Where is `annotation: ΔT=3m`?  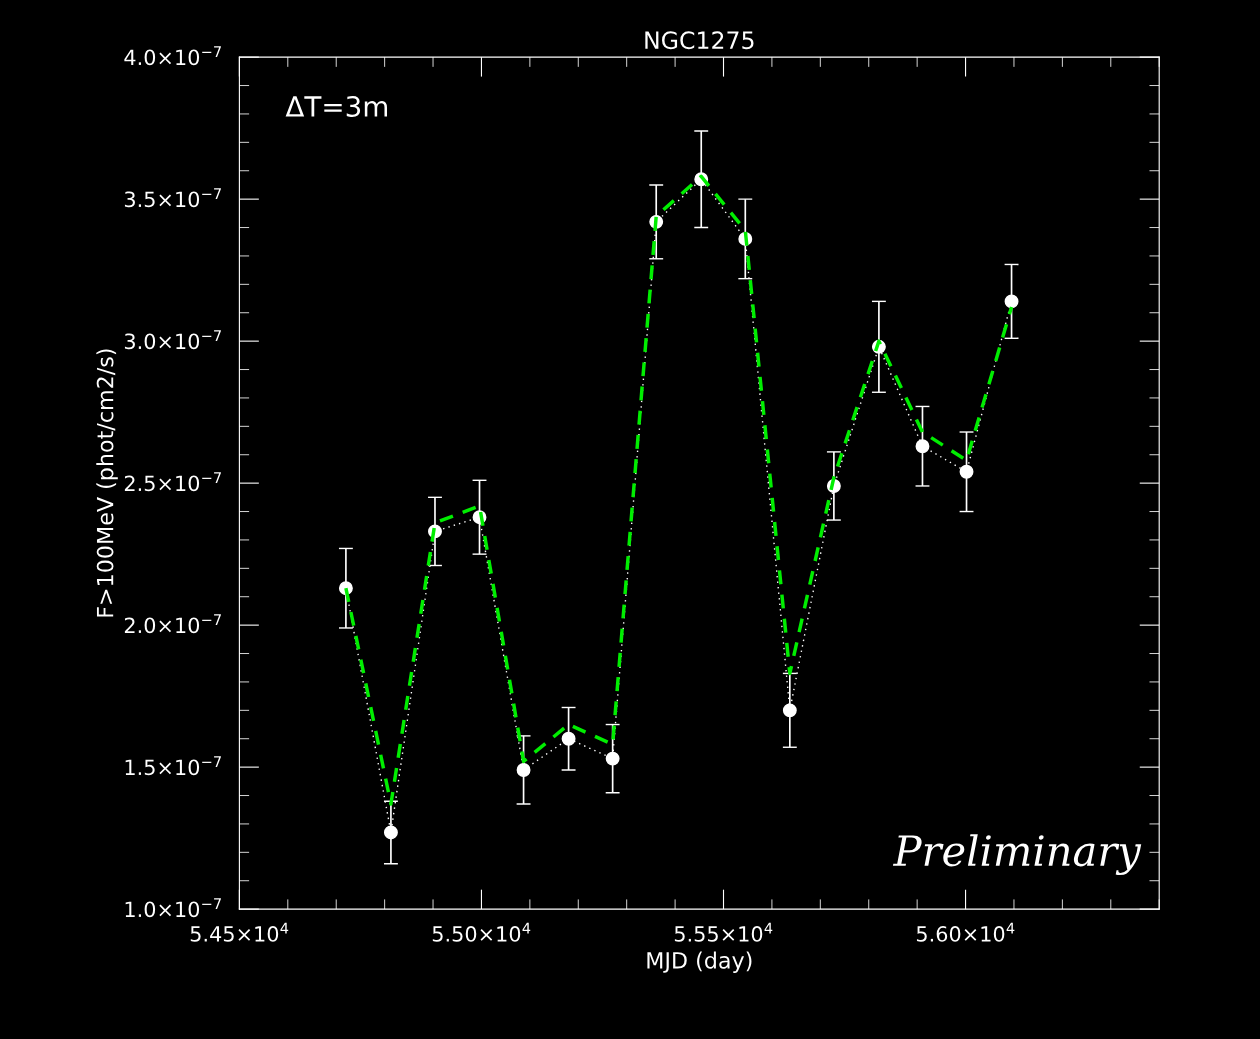
annotation: ΔT=3m is located at coordinates (336, 106).